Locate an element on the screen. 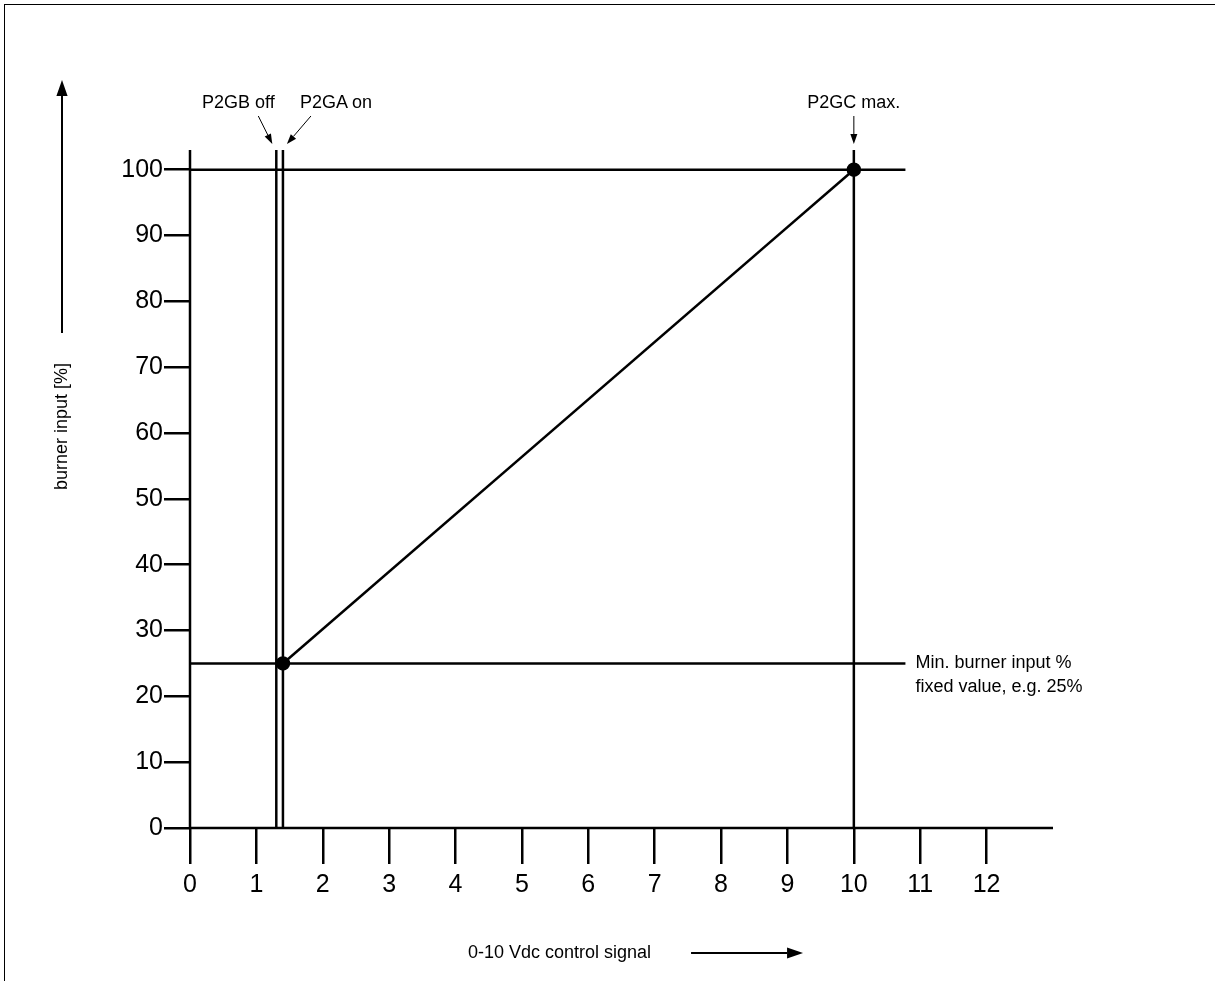 Image resolution: width=1218 pixels, height=983 pixels. x-tick-label: 11 is located at coordinates (920, 882).